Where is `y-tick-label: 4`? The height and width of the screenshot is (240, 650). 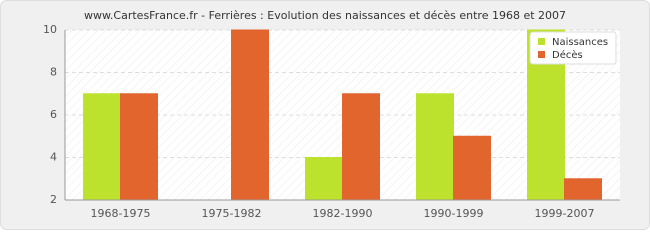
y-tick-label: 4 is located at coordinates (53, 157).